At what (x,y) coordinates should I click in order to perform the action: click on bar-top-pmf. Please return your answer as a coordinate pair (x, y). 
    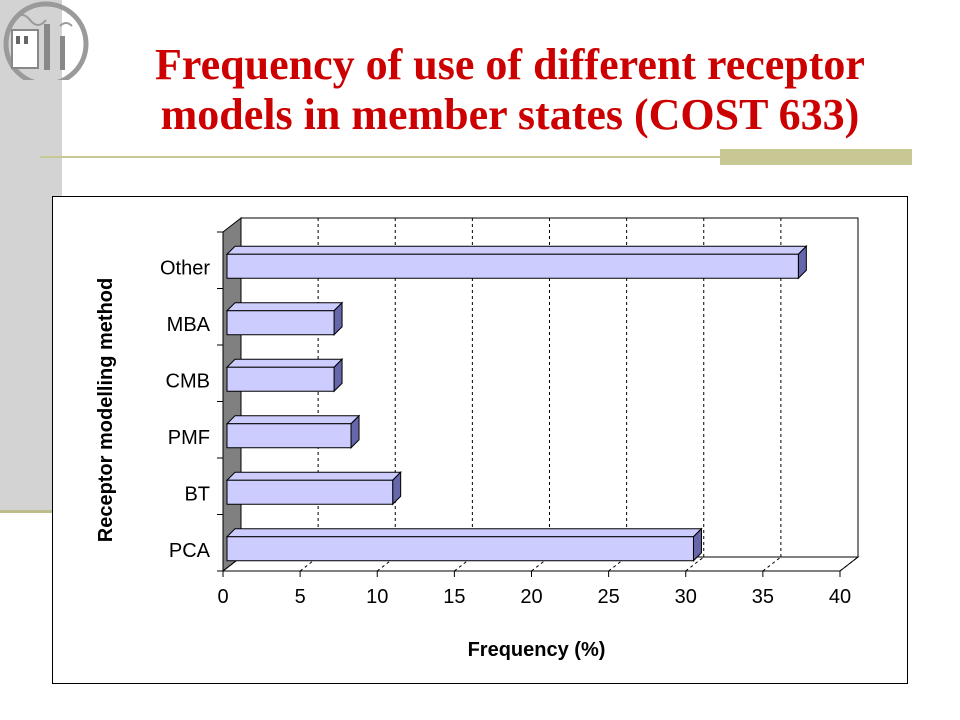
    Looking at the image, I should click on (293, 420).